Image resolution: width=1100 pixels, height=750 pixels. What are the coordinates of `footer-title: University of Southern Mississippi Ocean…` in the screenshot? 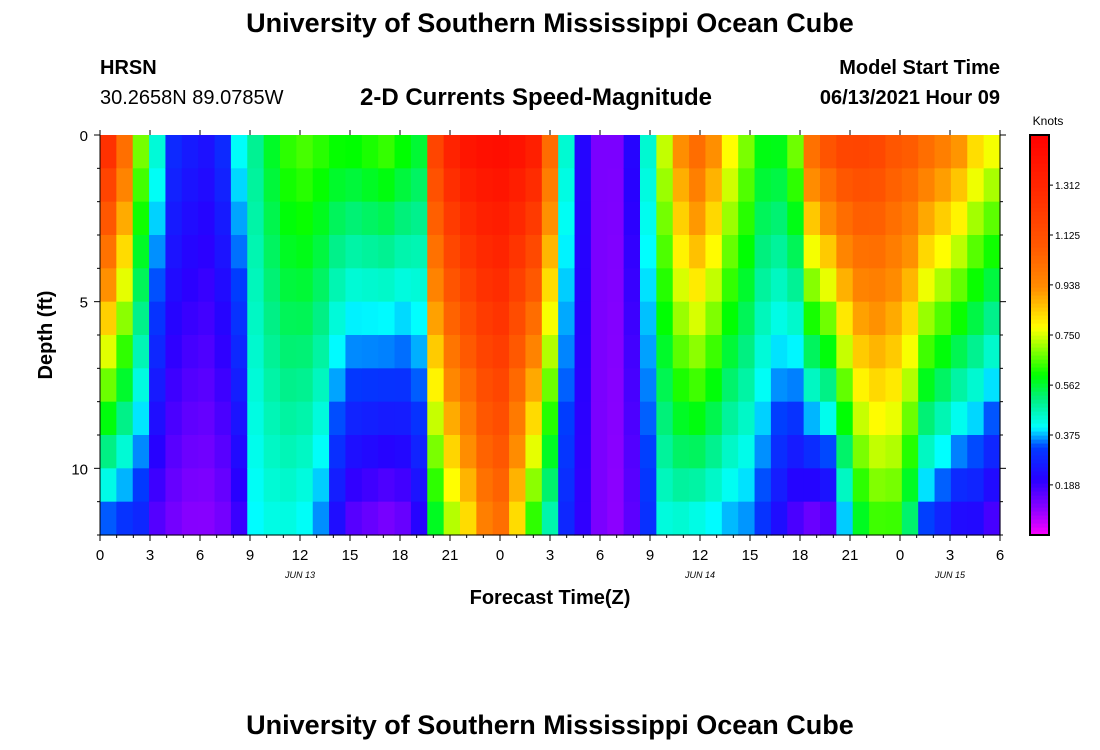 It's located at (550, 725).